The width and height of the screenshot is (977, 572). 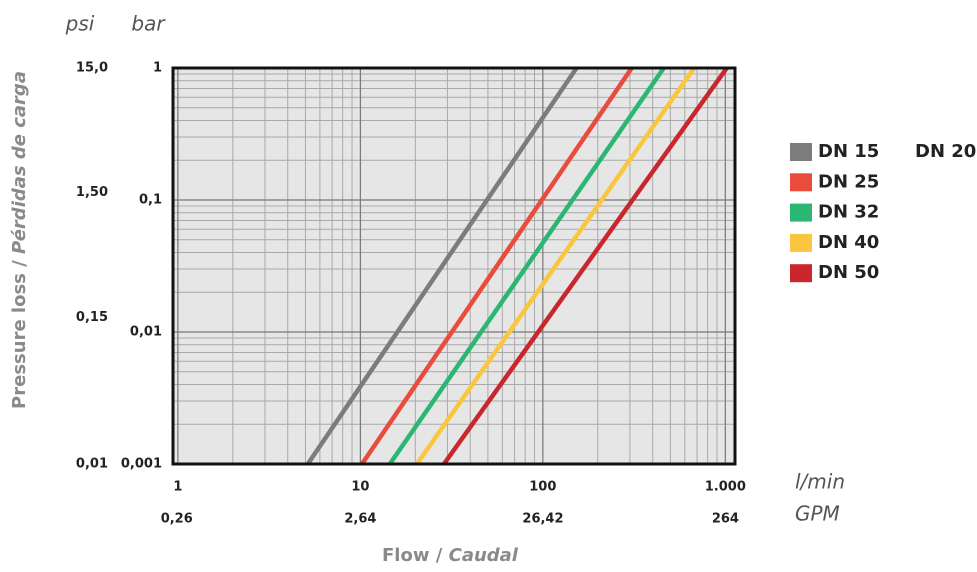 I want to click on y-axis-label: Pressure loss / Pérdidas de carga, so click(x=19, y=240).